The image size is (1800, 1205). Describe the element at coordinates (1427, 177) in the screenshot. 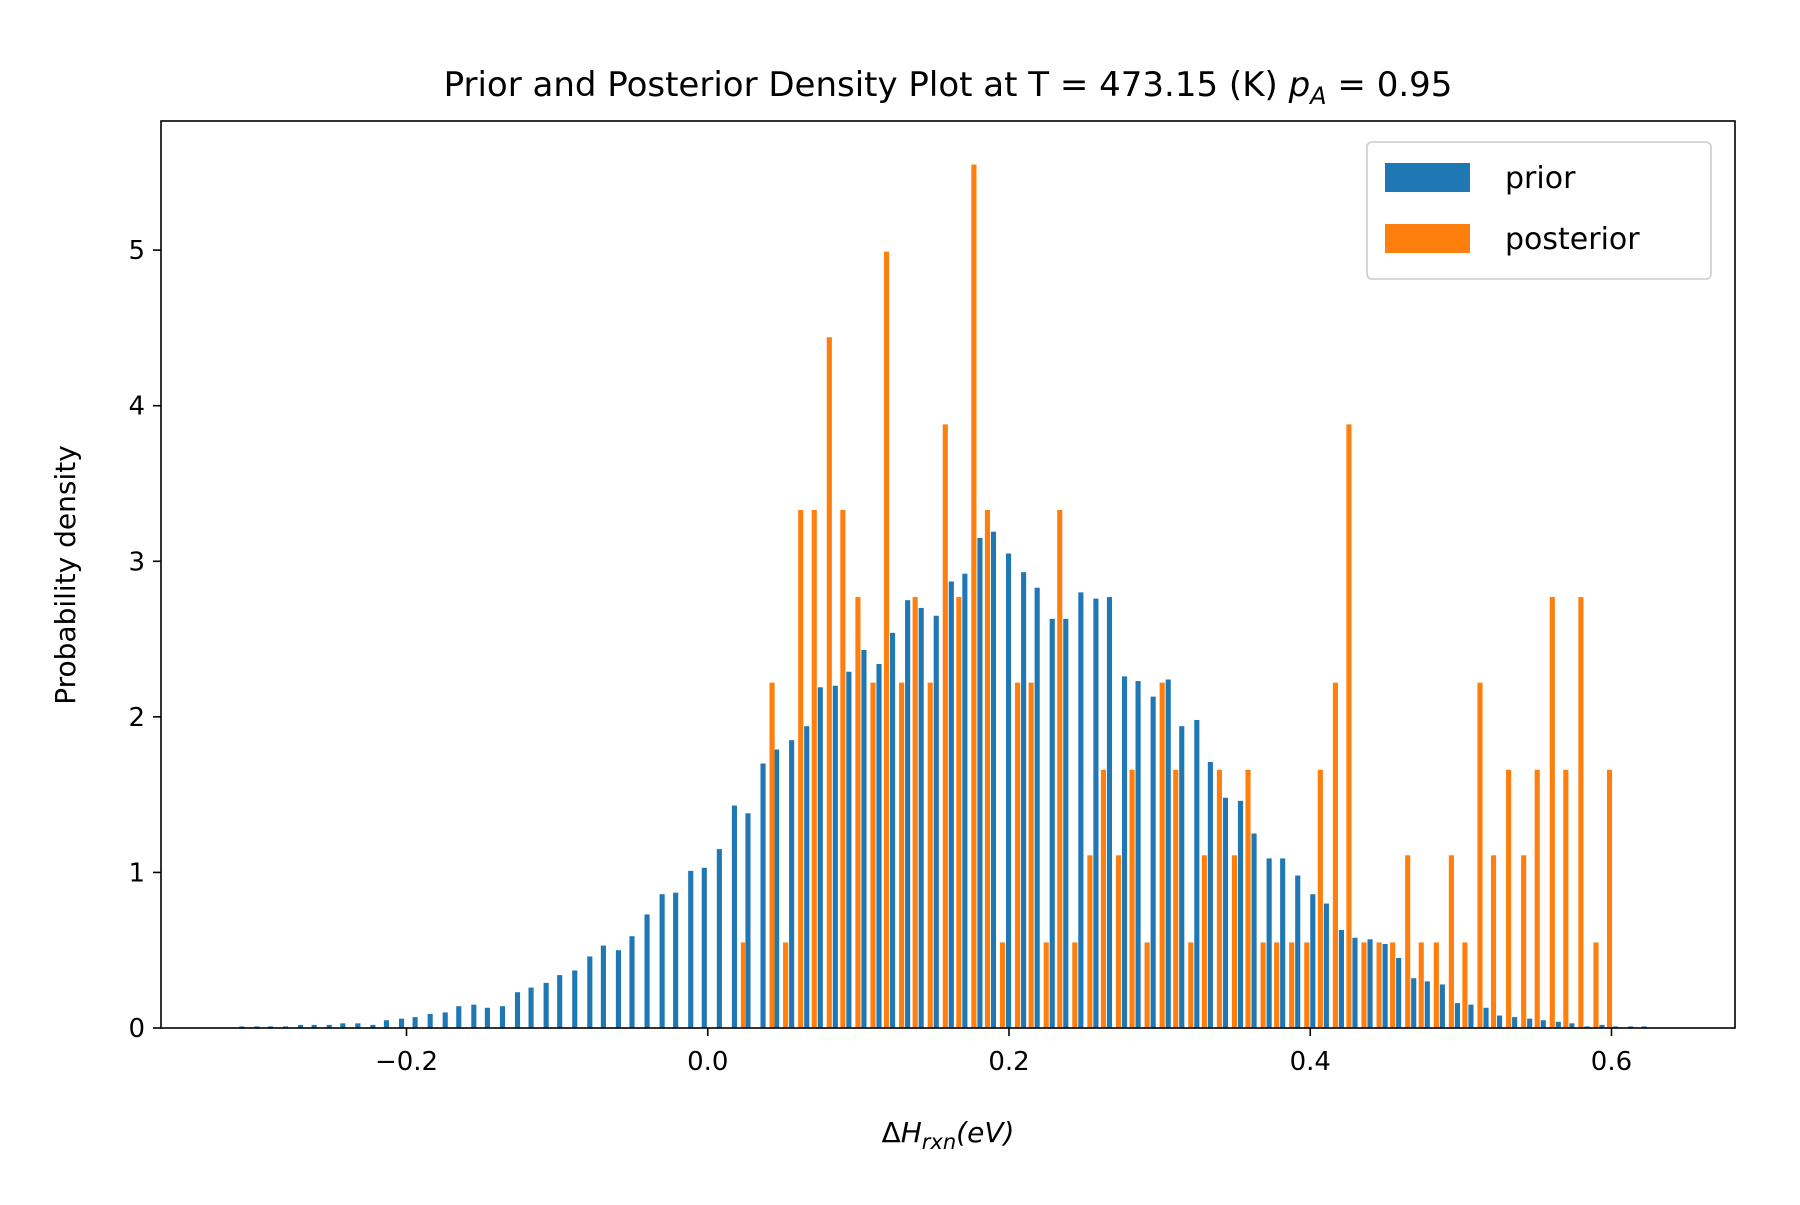

I see `legend-swatch-prior` at that location.